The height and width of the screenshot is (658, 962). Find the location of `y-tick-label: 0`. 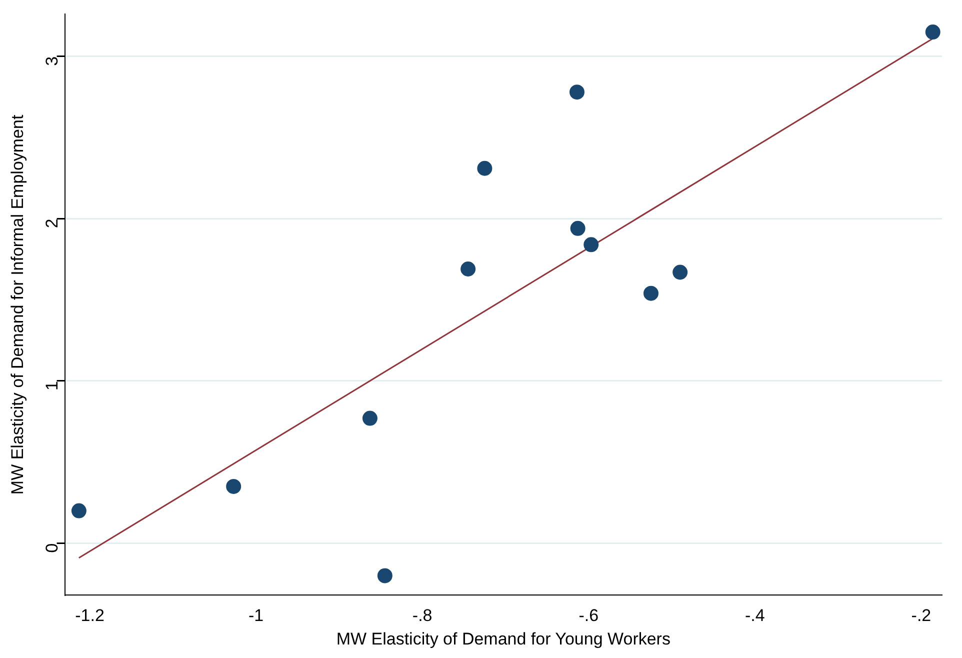

y-tick-label: 0 is located at coordinates (52, 548).